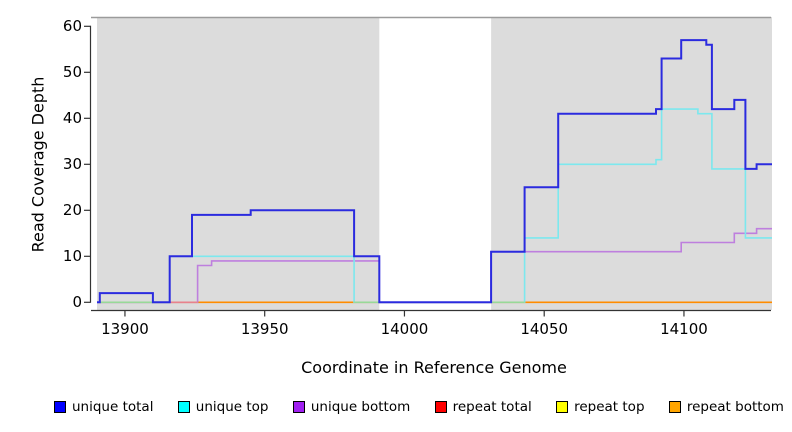 This screenshot has height=432, width=792. Describe the element at coordinates (72, 256) in the screenshot. I see `y-tick-label: 10` at that location.